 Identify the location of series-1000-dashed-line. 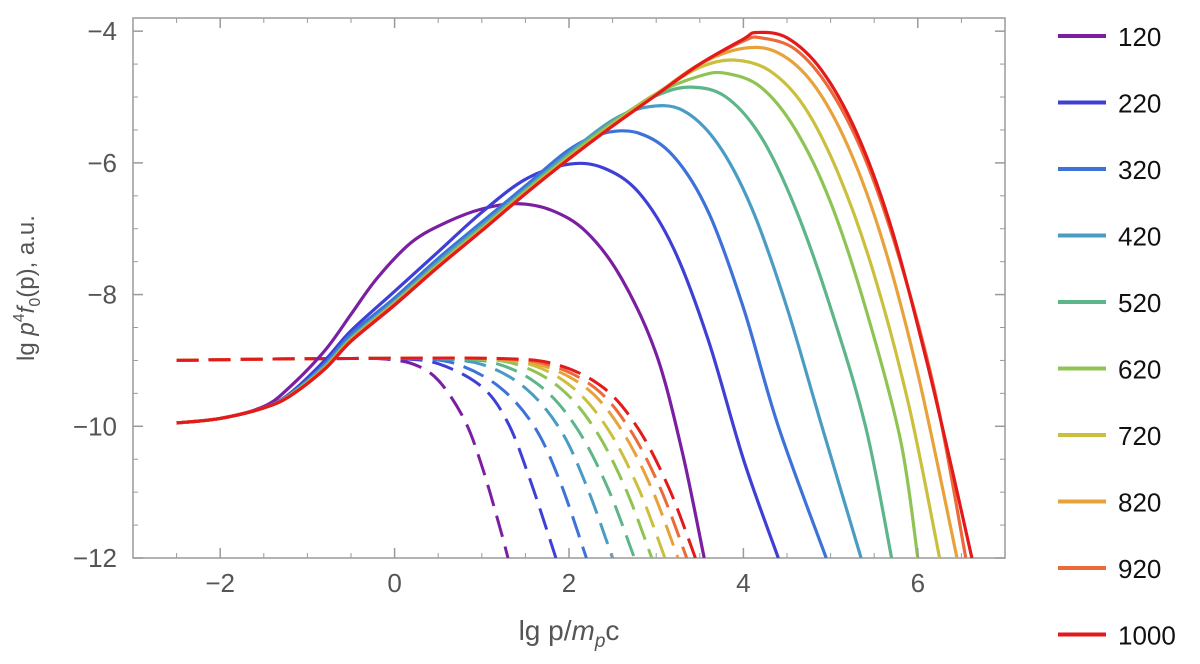
(436, 457).